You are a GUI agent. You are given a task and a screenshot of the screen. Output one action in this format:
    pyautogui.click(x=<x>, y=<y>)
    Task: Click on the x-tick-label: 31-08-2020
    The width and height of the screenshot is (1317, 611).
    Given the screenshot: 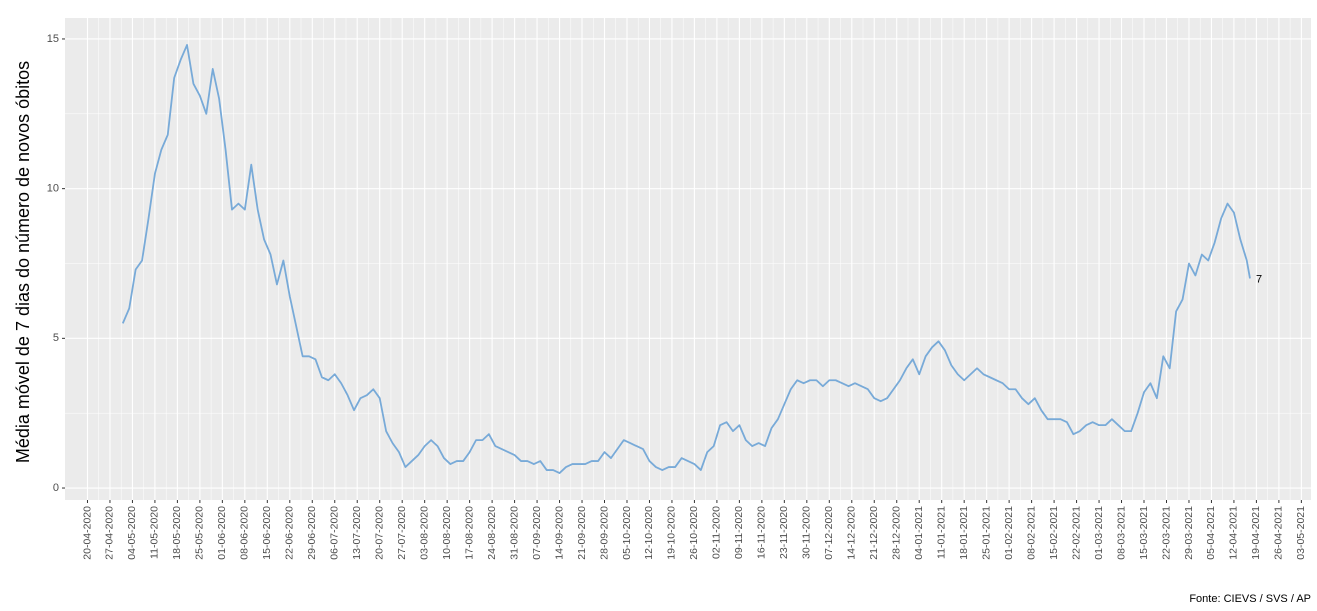 What is the action you would take?
    pyautogui.click(x=514, y=533)
    